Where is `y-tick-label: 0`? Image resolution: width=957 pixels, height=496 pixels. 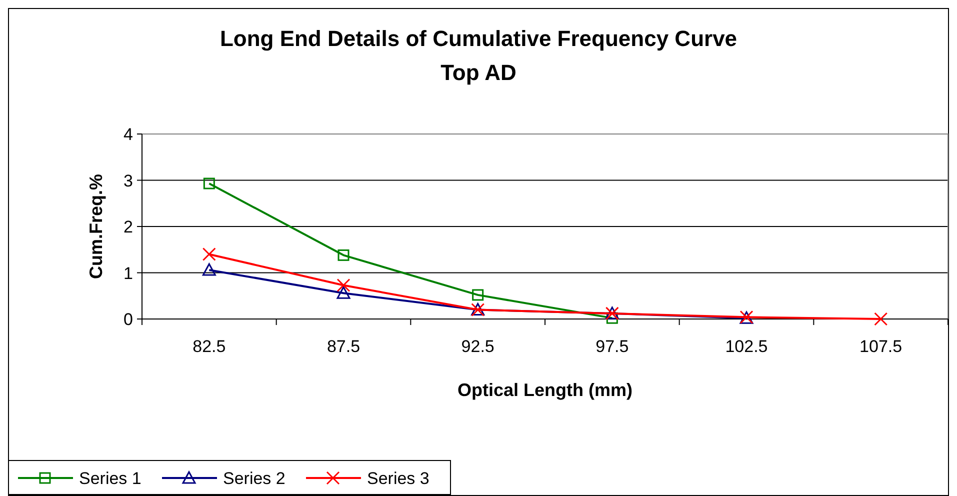
y-tick-label: 0 is located at coordinates (128, 319).